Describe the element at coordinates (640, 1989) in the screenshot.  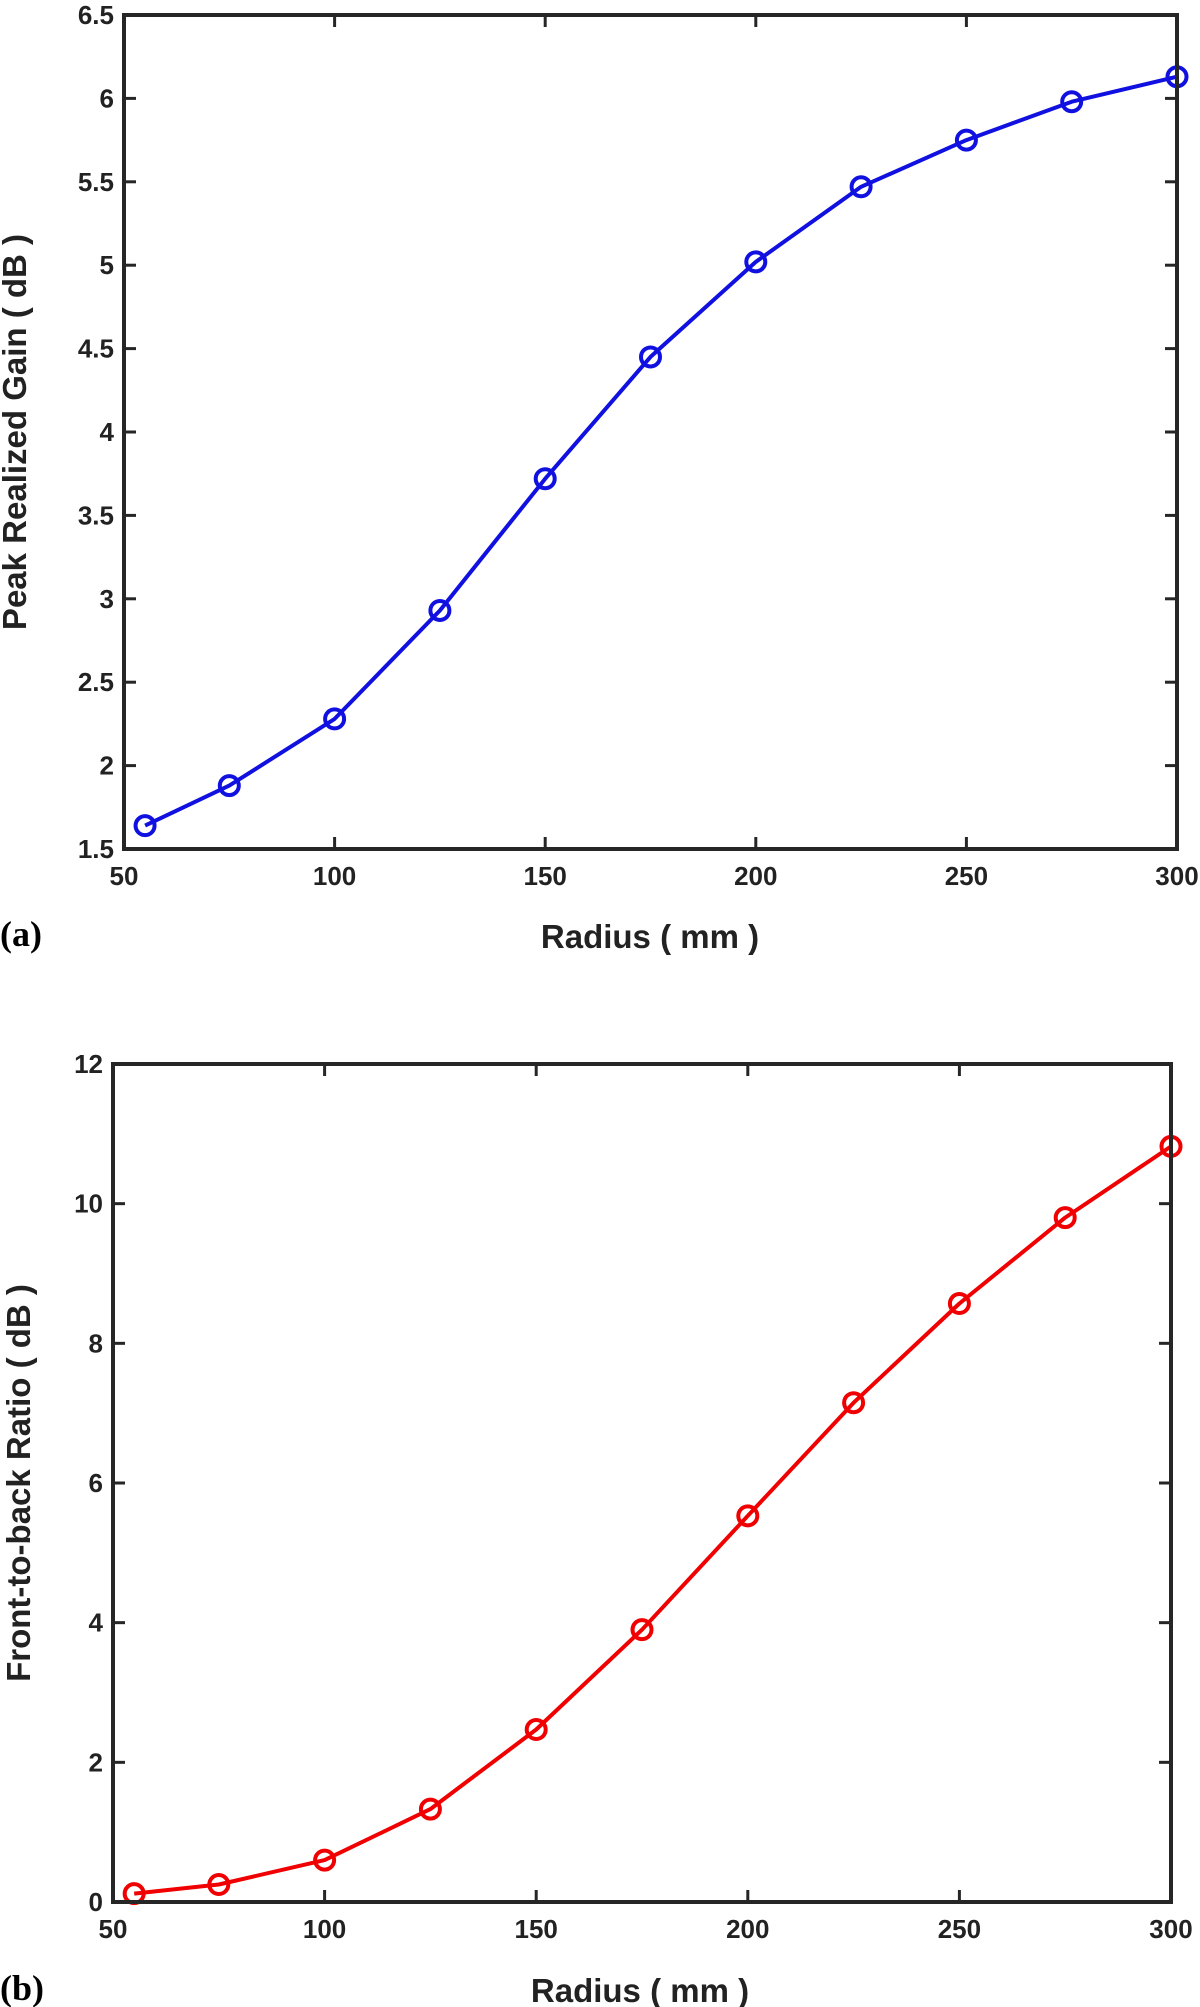
I see `chart-b-x-axis-title: Radius ( mm )` at that location.